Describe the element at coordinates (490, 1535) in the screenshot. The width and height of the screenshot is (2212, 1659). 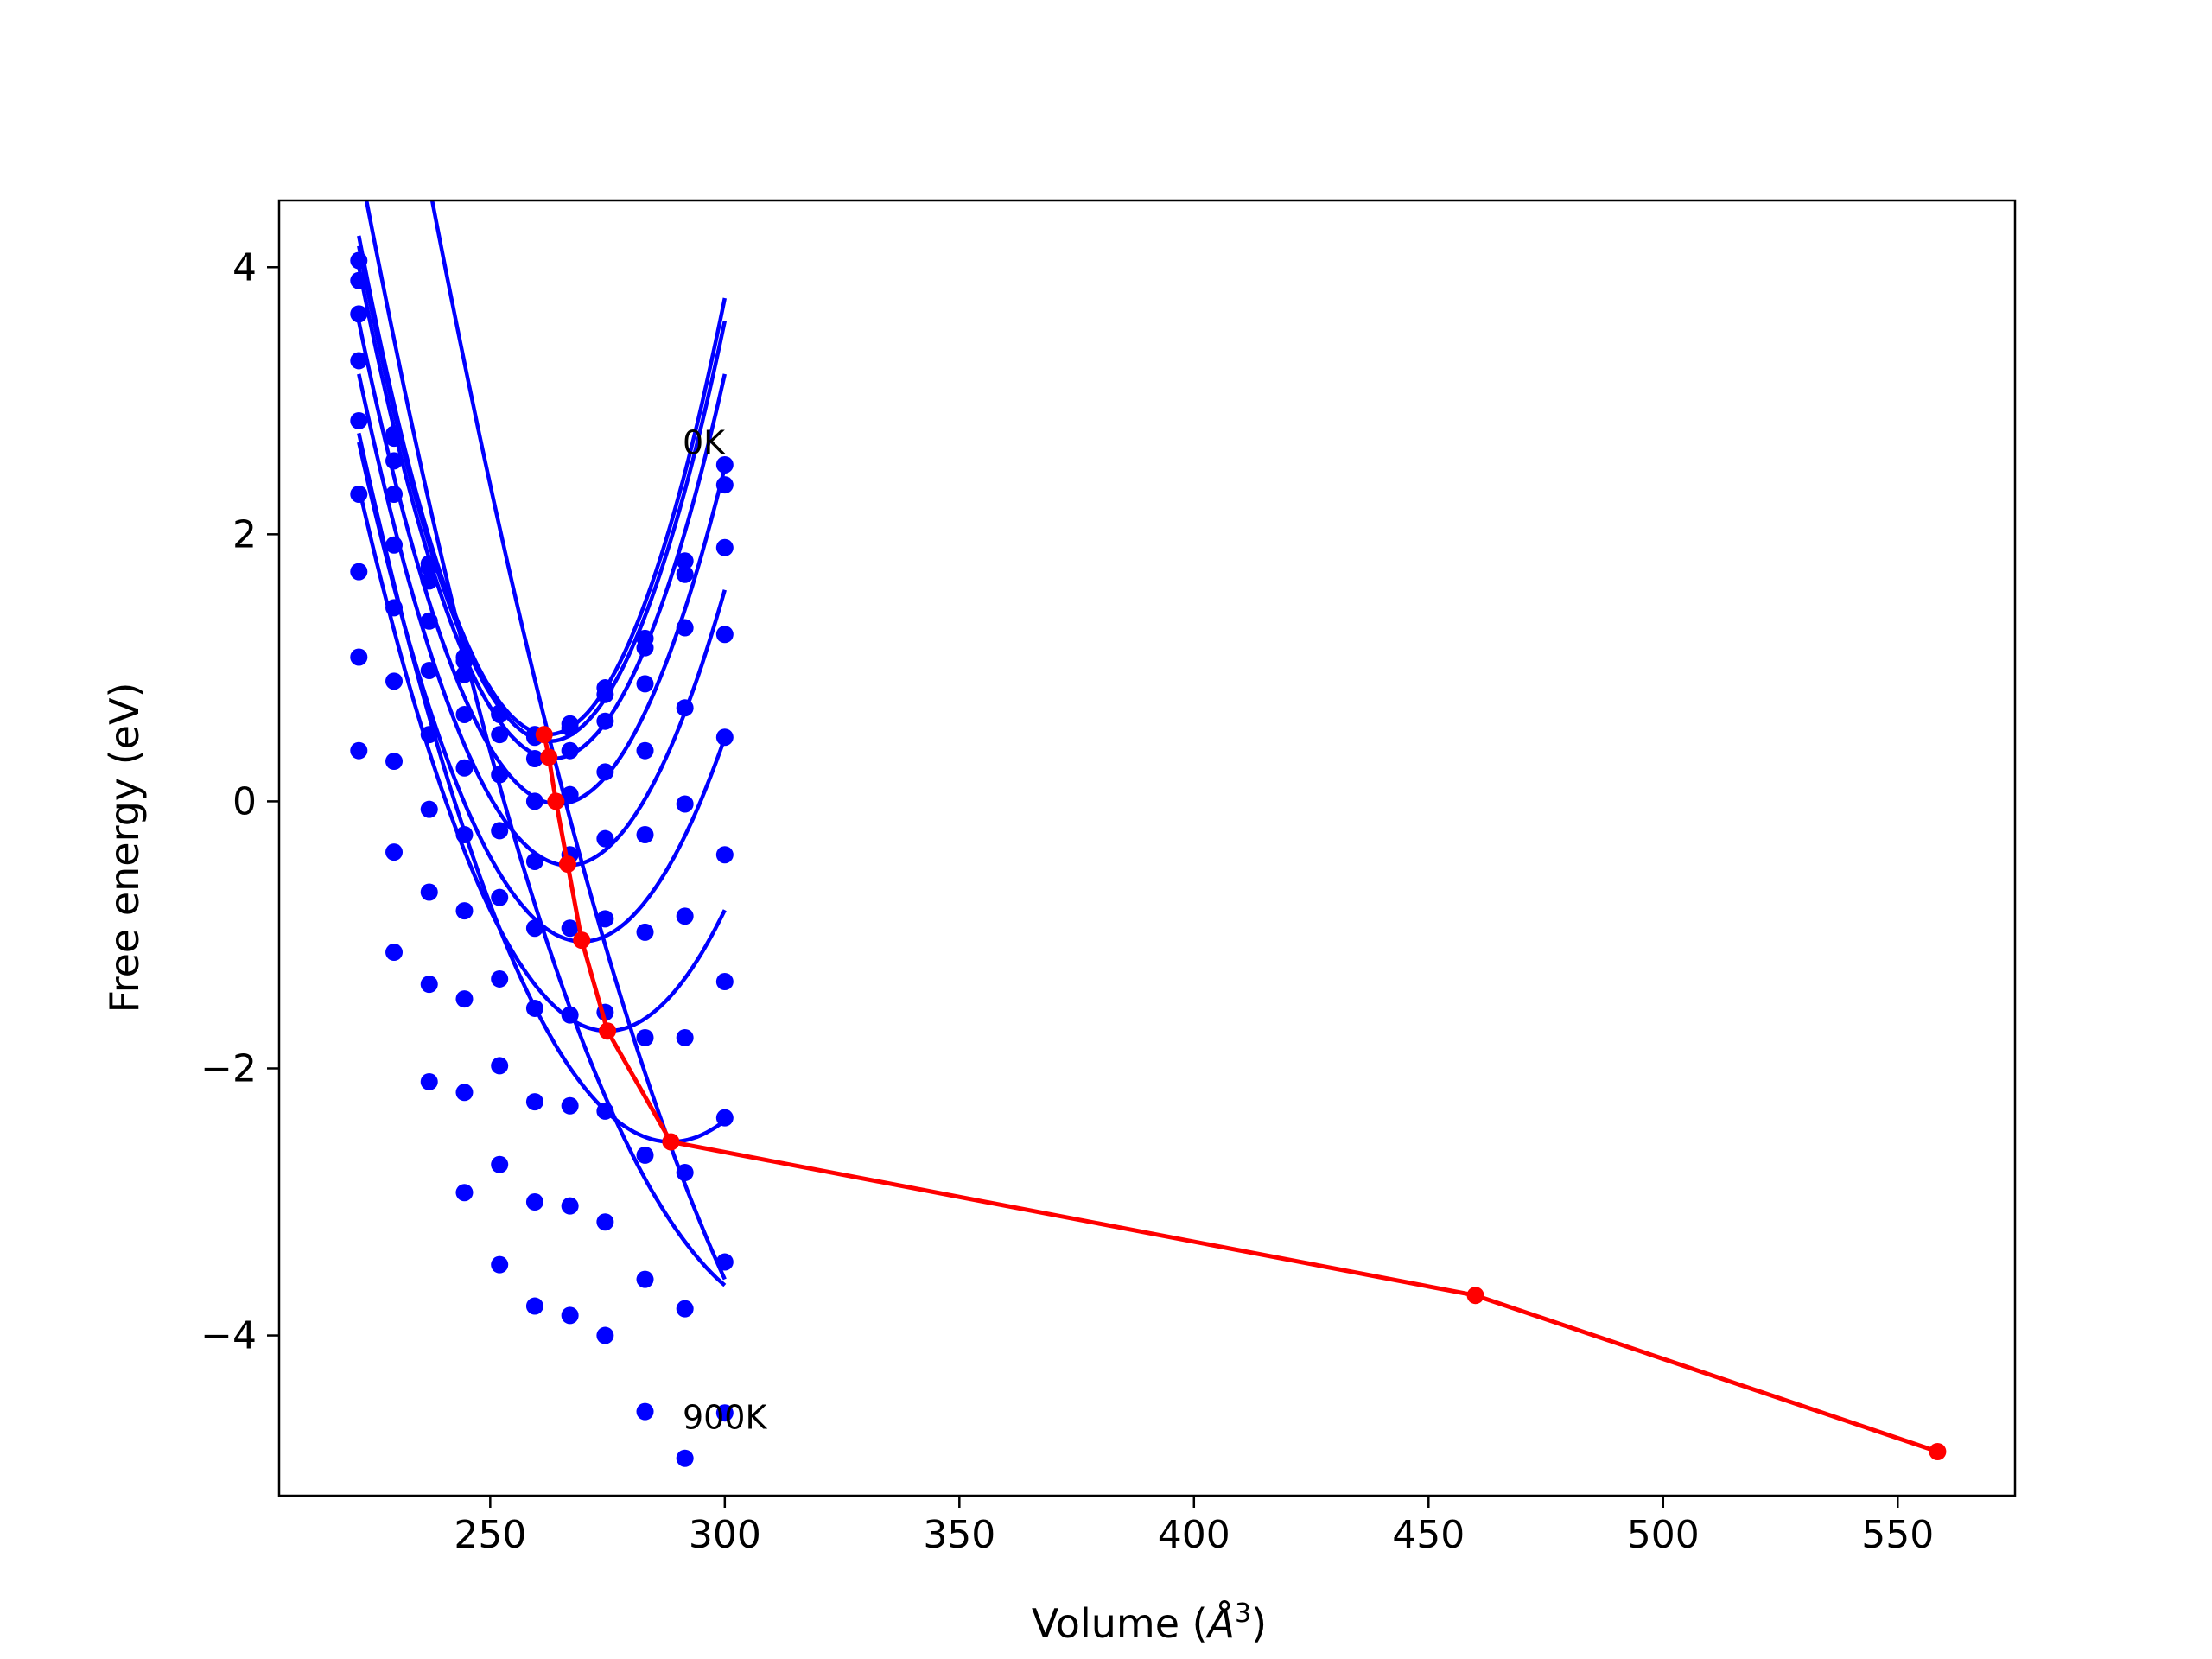
I see `x-tick-label: 250` at that location.